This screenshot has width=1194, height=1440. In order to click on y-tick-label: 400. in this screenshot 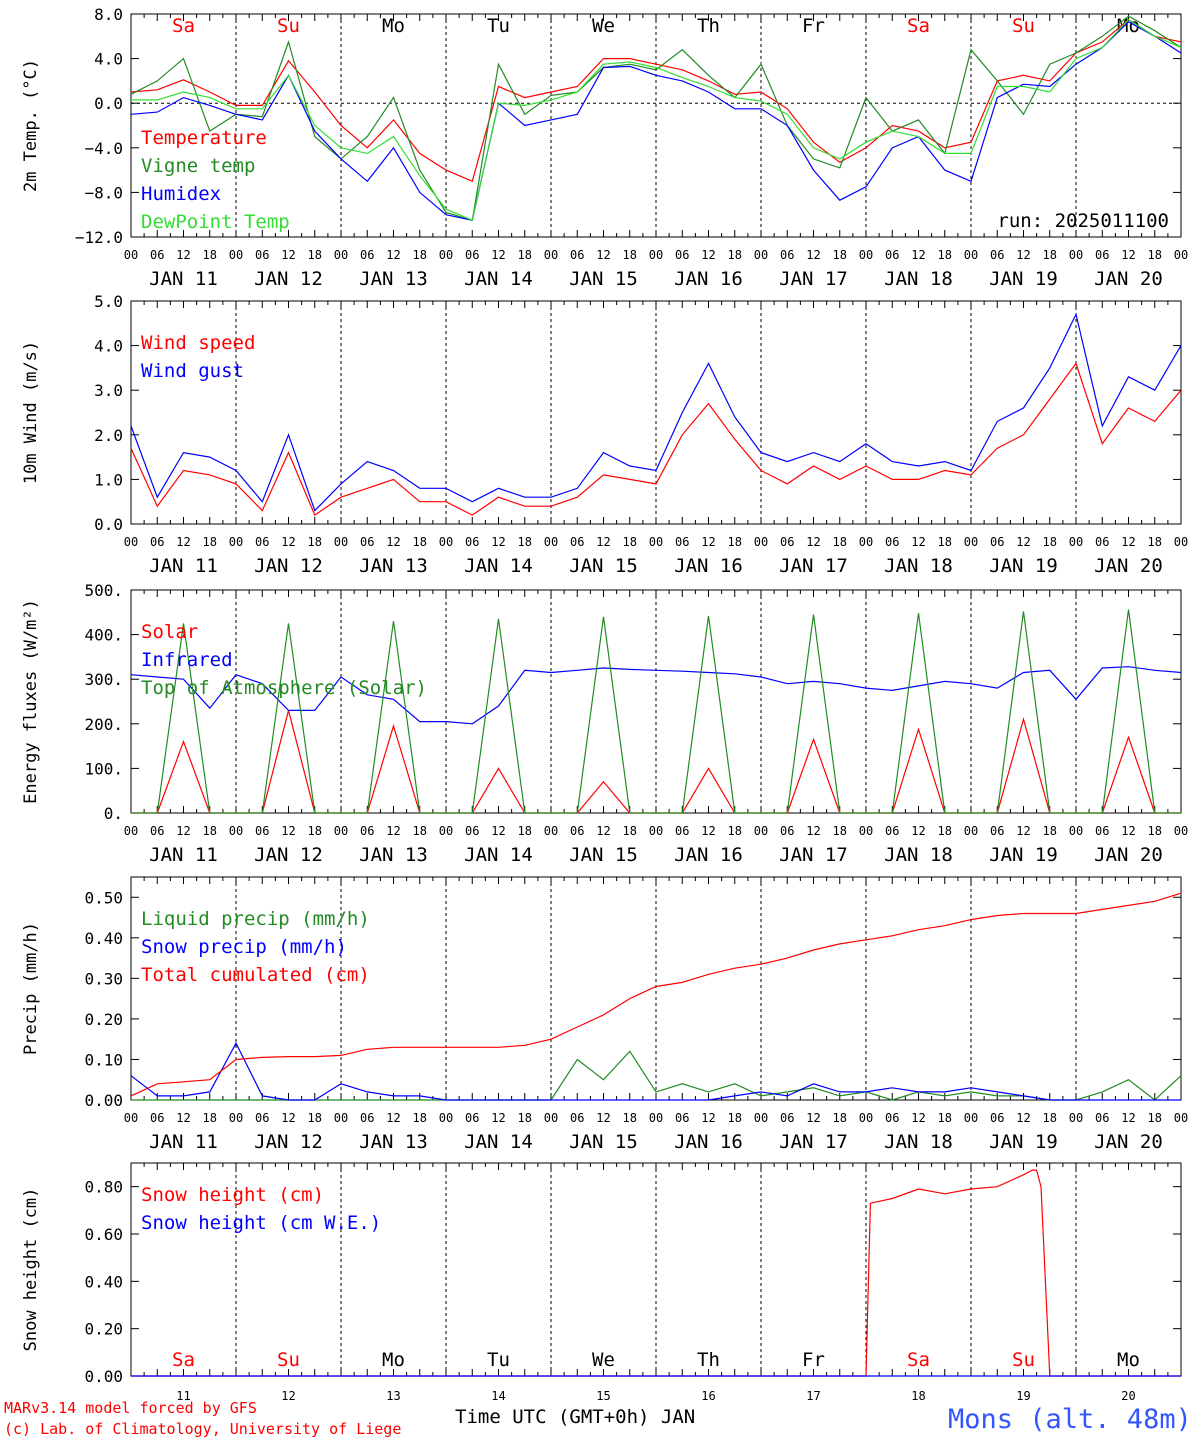, I will do `click(103, 635)`.